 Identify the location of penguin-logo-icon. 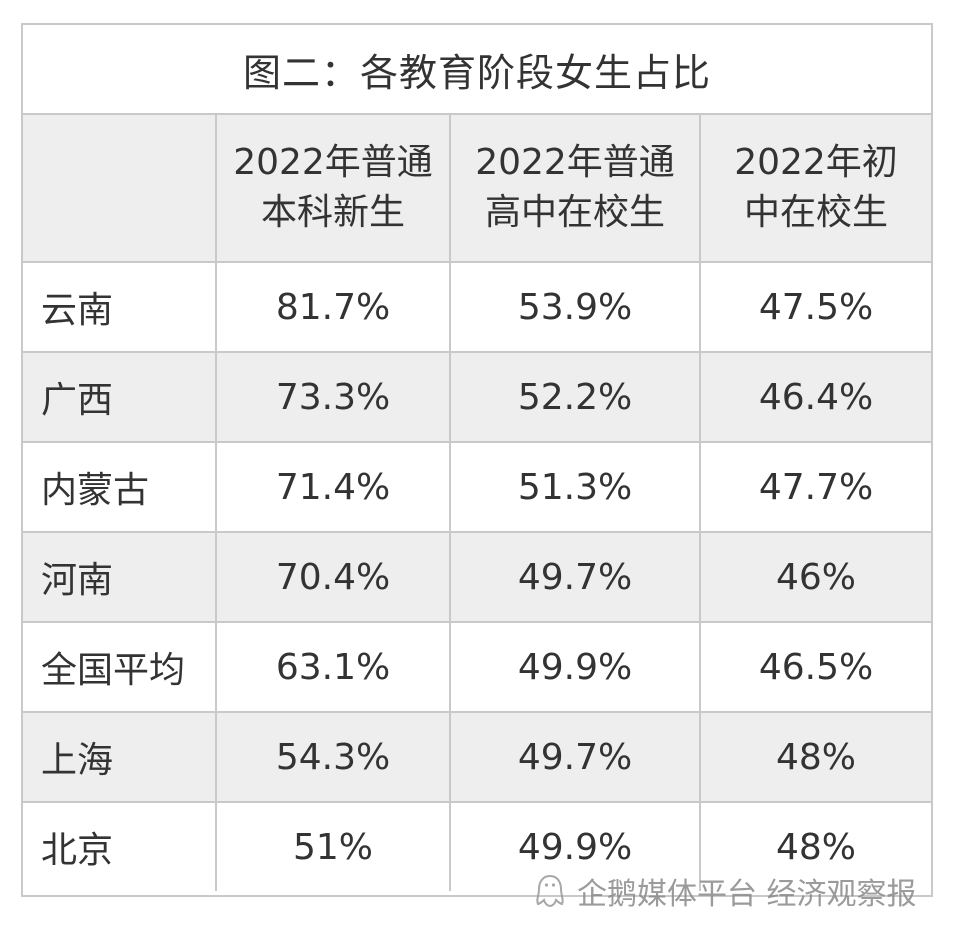
(550, 891).